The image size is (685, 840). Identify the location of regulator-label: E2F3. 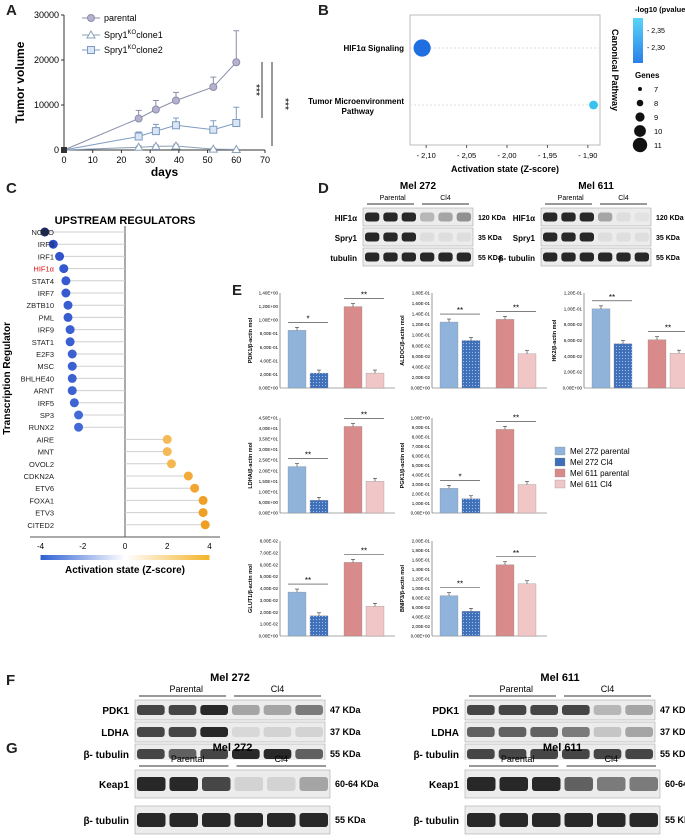
(45, 354).